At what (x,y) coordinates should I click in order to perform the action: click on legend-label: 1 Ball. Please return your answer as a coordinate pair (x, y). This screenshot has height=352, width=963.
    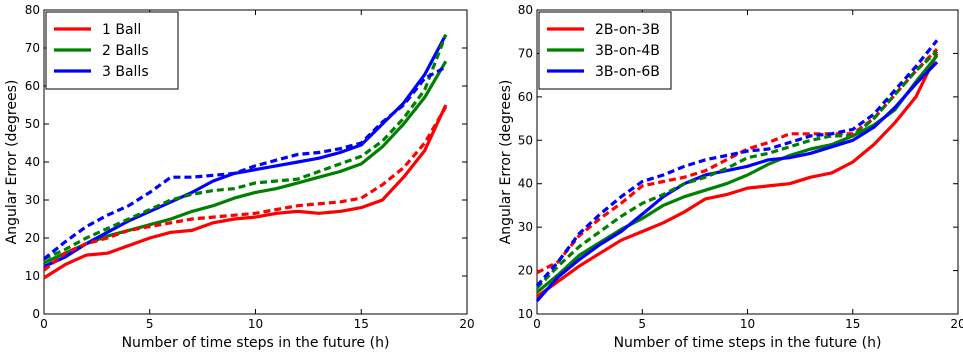
    Looking at the image, I should click on (121, 30).